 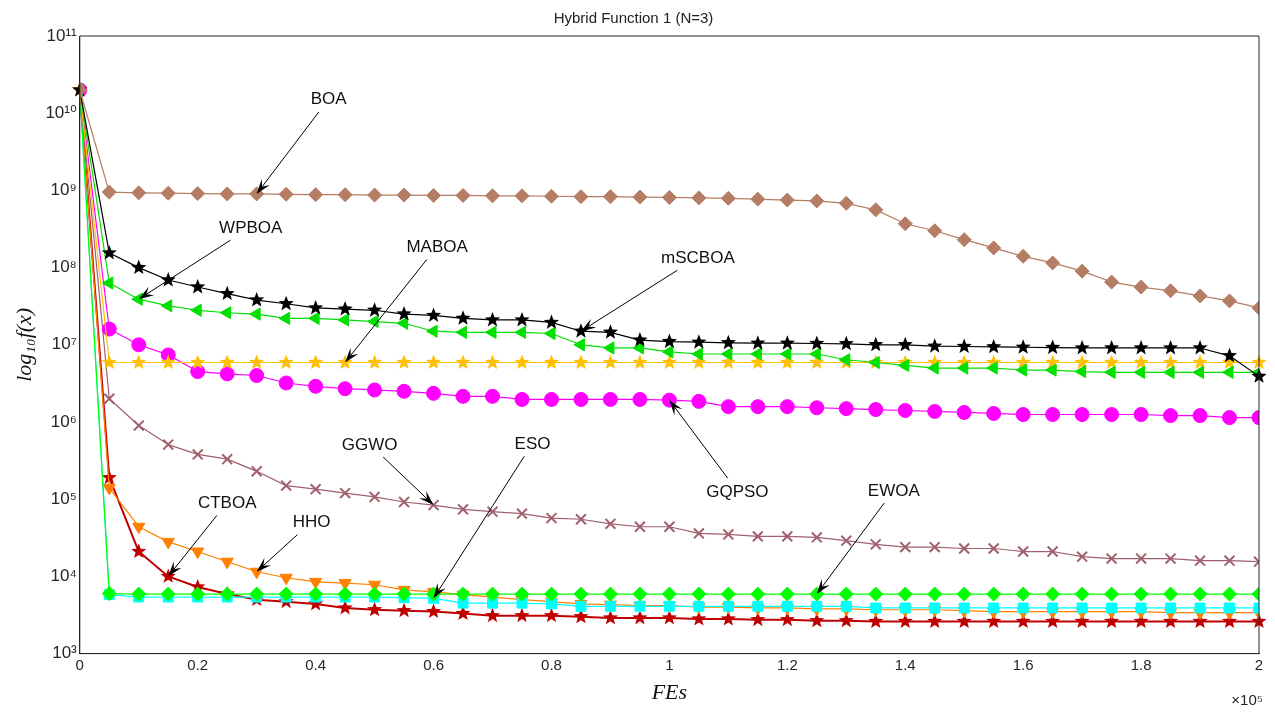 What do you see at coordinates (737, 491) in the screenshot?
I see `text: GQPSO` at bounding box center [737, 491].